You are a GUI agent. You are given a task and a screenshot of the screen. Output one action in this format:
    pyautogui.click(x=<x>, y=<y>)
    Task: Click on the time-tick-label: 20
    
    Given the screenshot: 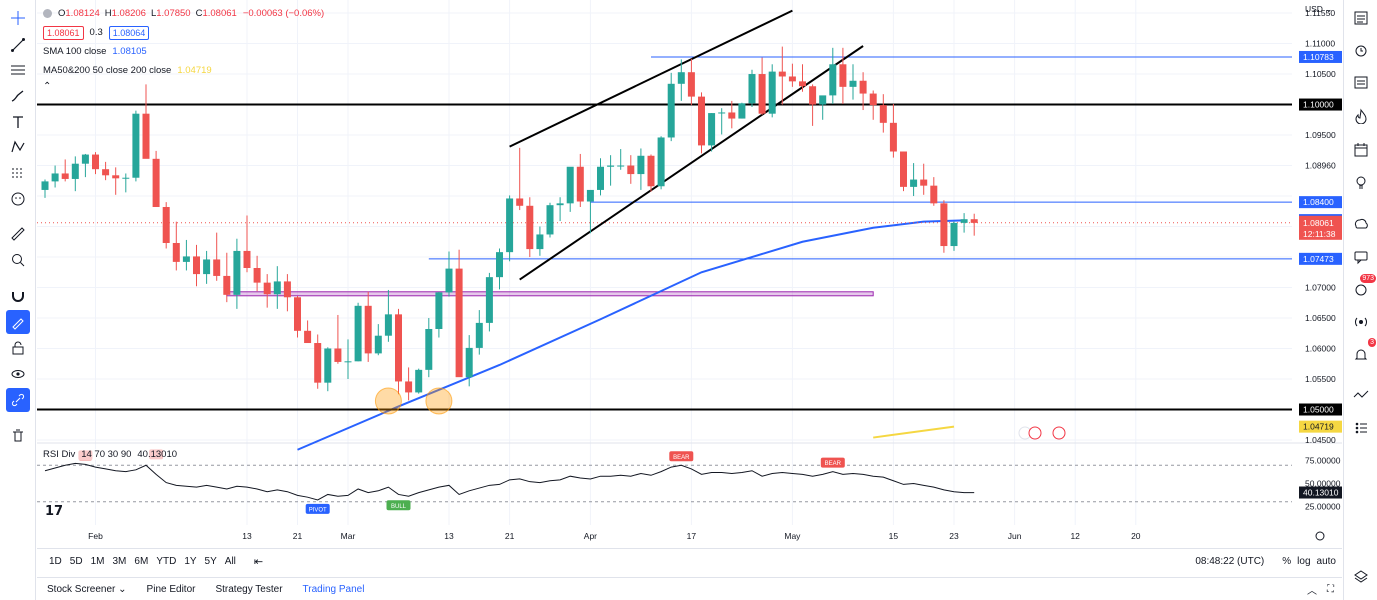 What is the action you would take?
    pyautogui.click(x=1136, y=536)
    